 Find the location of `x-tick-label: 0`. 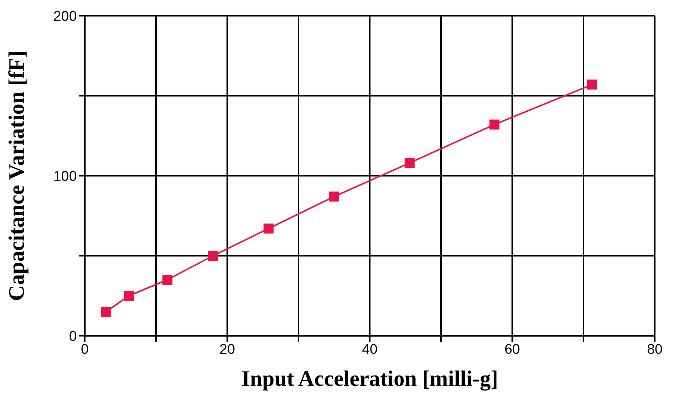

x-tick-label: 0 is located at coordinates (85, 348).